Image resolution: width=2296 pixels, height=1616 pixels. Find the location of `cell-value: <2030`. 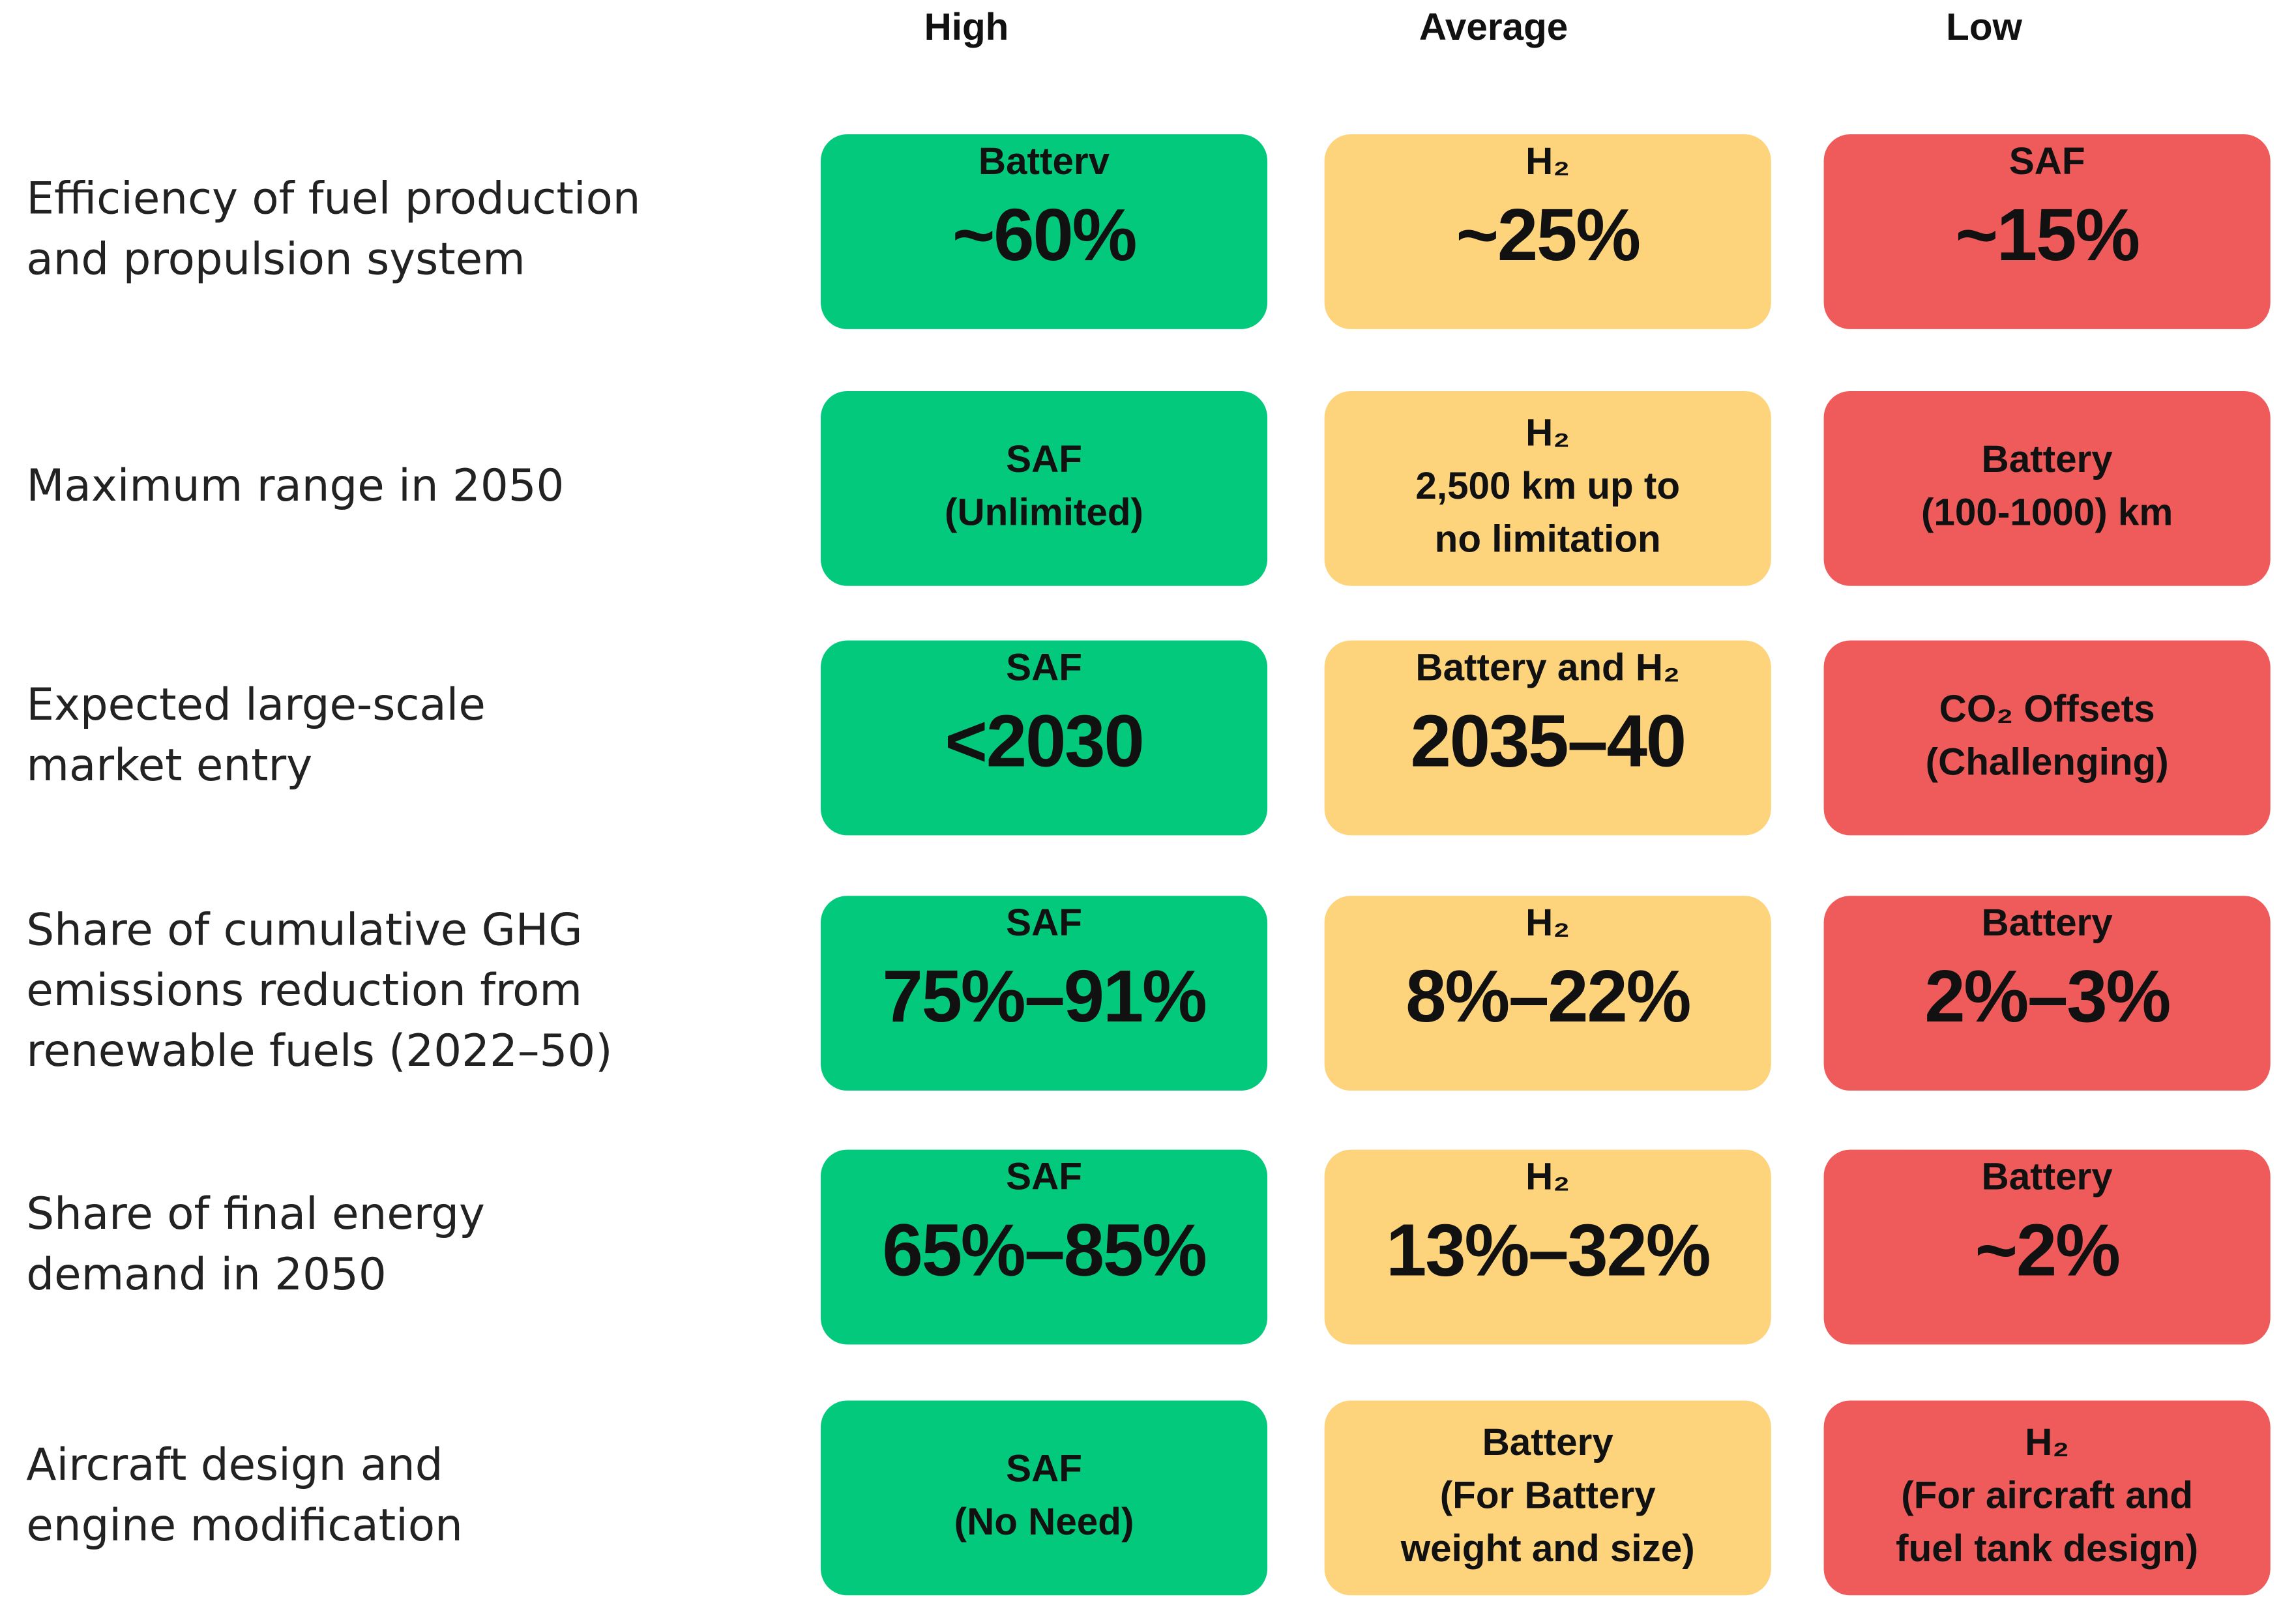

cell-value: <2030 is located at coordinates (1044, 740).